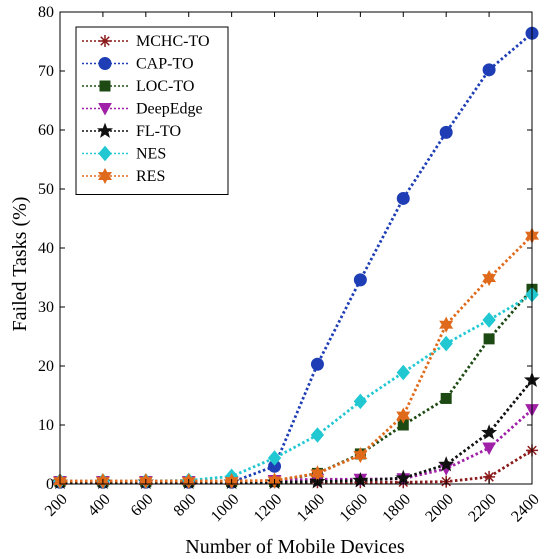 This screenshot has height=559, width=550. What do you see at coordinates (396, 508) in the screenshot?
I see `x-tick-label: 1800` at bounding box center [396, 508].